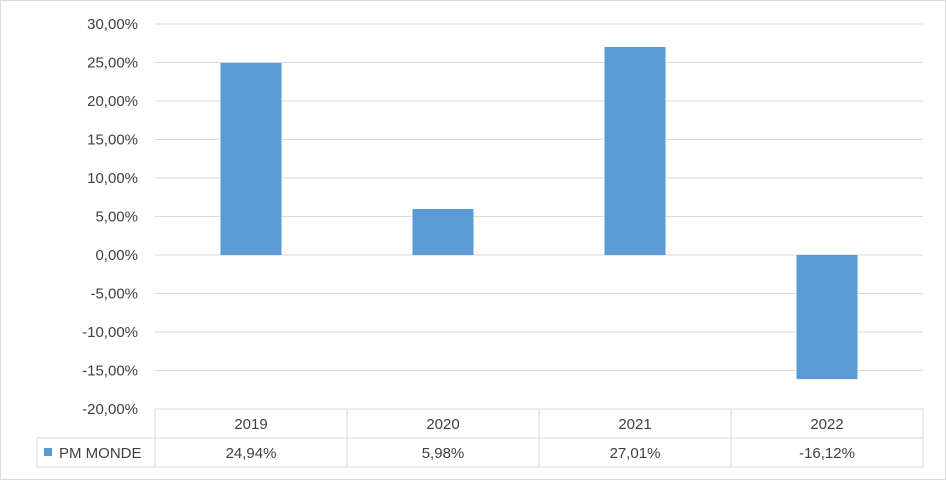  I want to click on y-tick-label: -20,00%, so click(110, 409).